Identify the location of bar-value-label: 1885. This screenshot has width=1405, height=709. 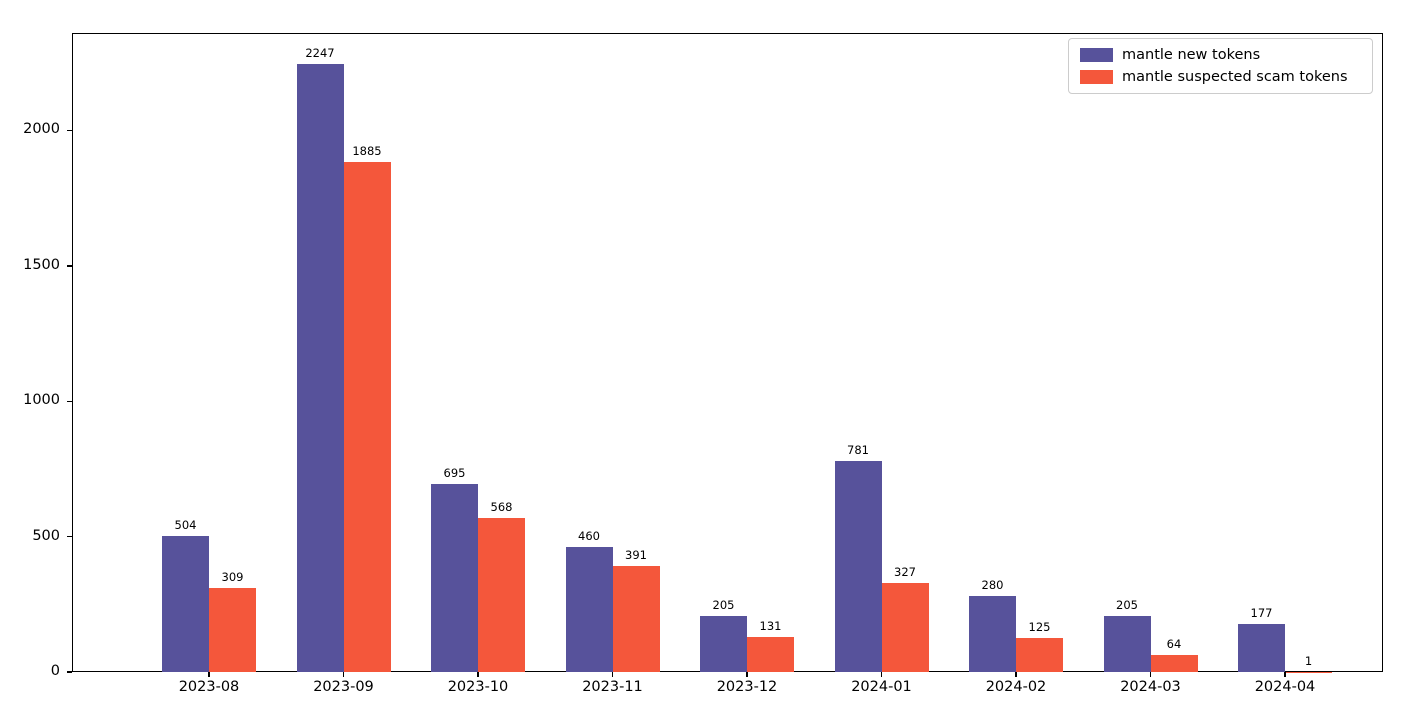
(367, 150).